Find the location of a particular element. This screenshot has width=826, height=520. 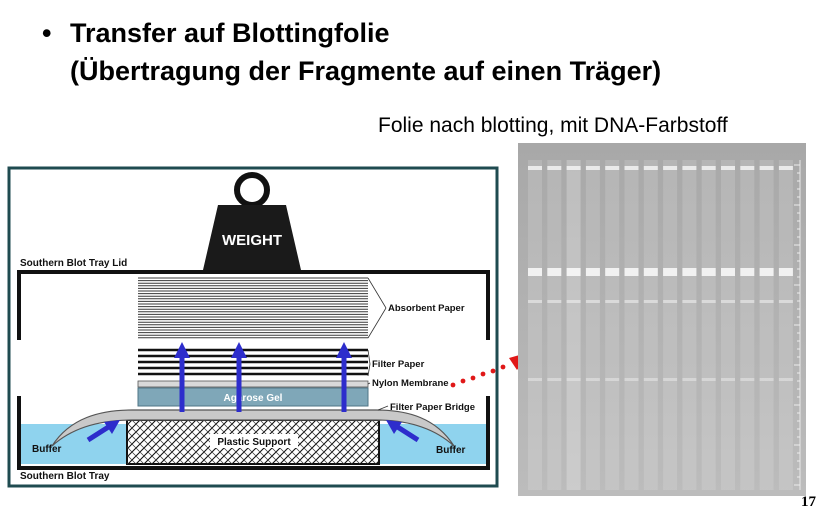

tray-lid is located at coordinates (253, 305).